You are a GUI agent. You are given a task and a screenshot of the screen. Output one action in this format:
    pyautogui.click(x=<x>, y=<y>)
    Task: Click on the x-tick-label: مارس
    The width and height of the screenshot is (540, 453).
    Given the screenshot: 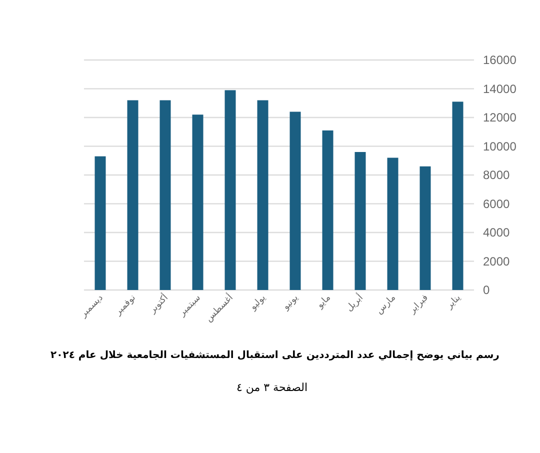 What is the action you would take?
    pyautogui.click(x=386, y=304)
    